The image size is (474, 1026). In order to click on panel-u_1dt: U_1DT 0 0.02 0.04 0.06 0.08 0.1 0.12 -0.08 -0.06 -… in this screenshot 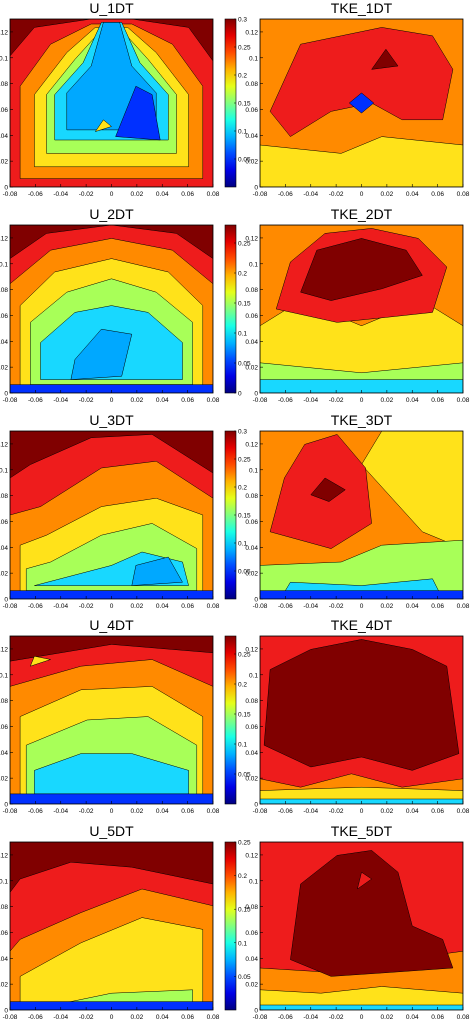, I will do `click(125, 99)`.